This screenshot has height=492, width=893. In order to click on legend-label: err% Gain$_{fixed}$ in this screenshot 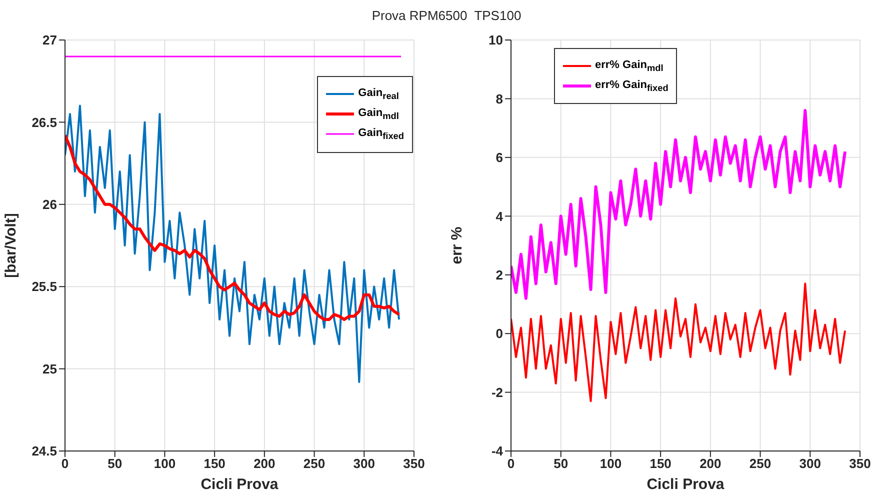, I will do `click(631, 86)`.